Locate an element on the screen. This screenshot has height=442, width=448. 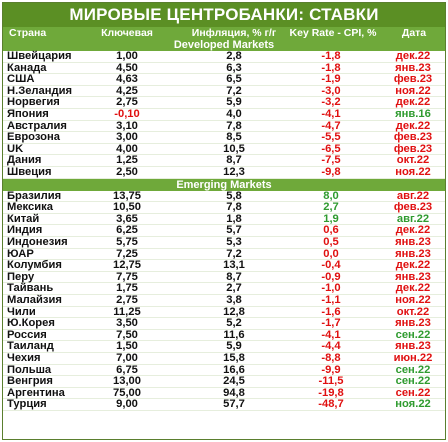
cell-inflation: 5,3 is located at coordinates (234, 241).